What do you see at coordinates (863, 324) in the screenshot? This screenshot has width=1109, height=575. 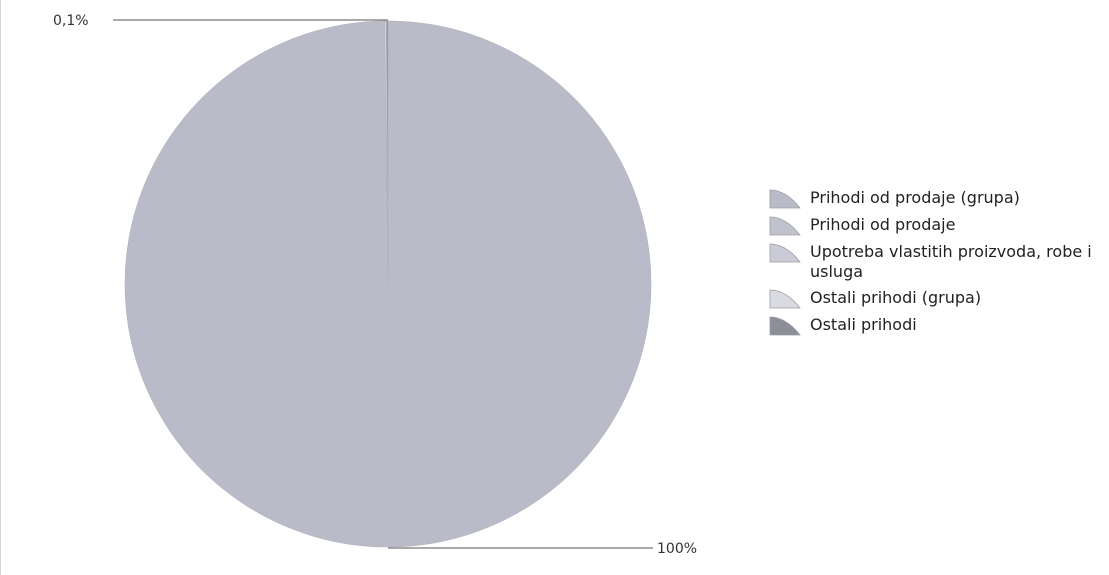 I see `legend-label: Ostali prihodi` at bounding box center [863, 324].